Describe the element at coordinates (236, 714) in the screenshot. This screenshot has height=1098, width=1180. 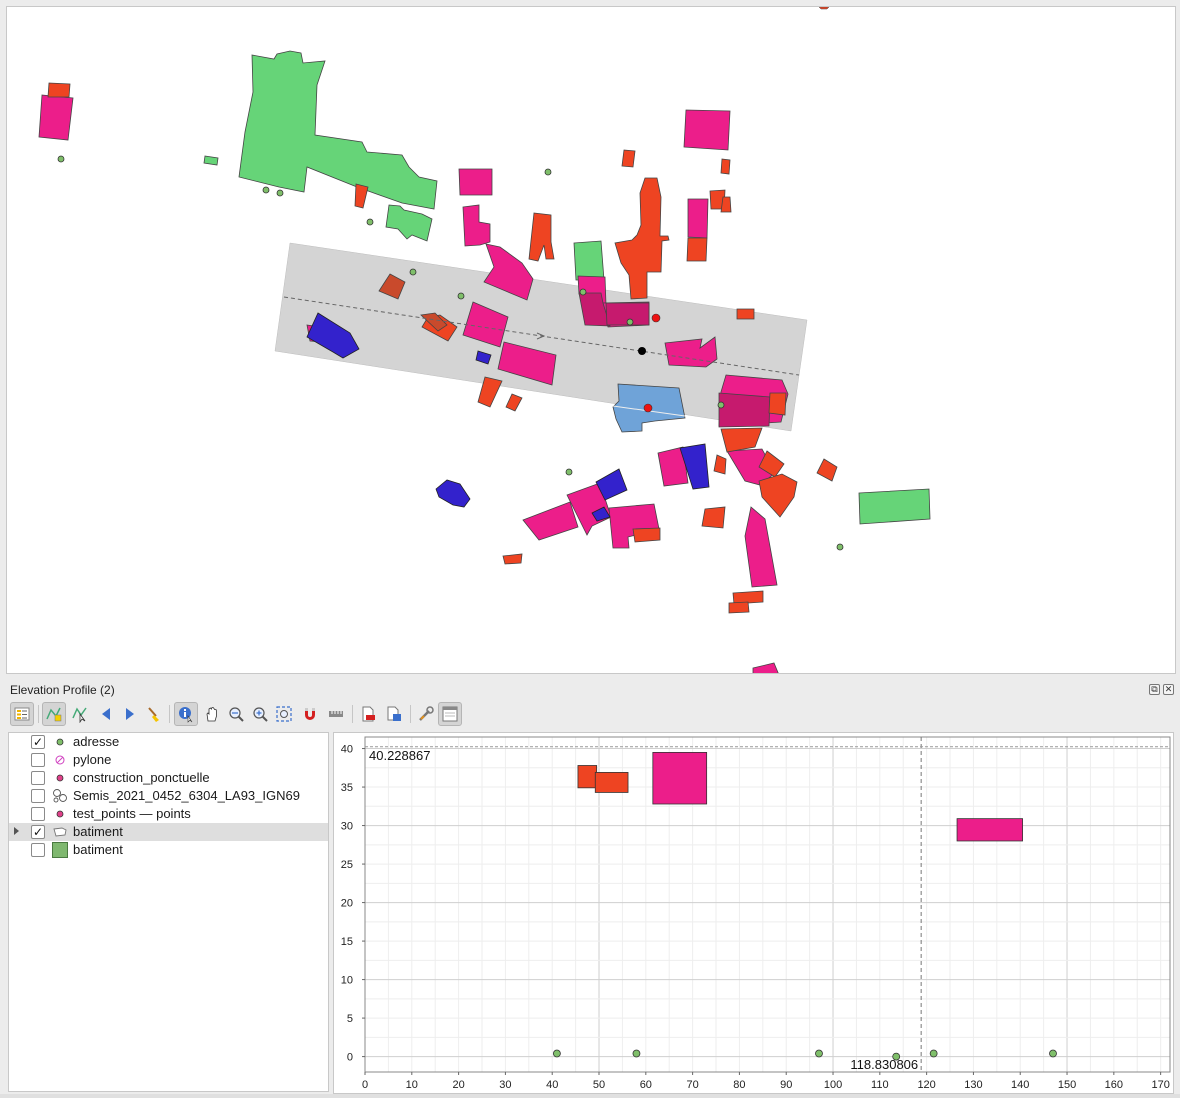
I see `zoom-x-icon` at that location.